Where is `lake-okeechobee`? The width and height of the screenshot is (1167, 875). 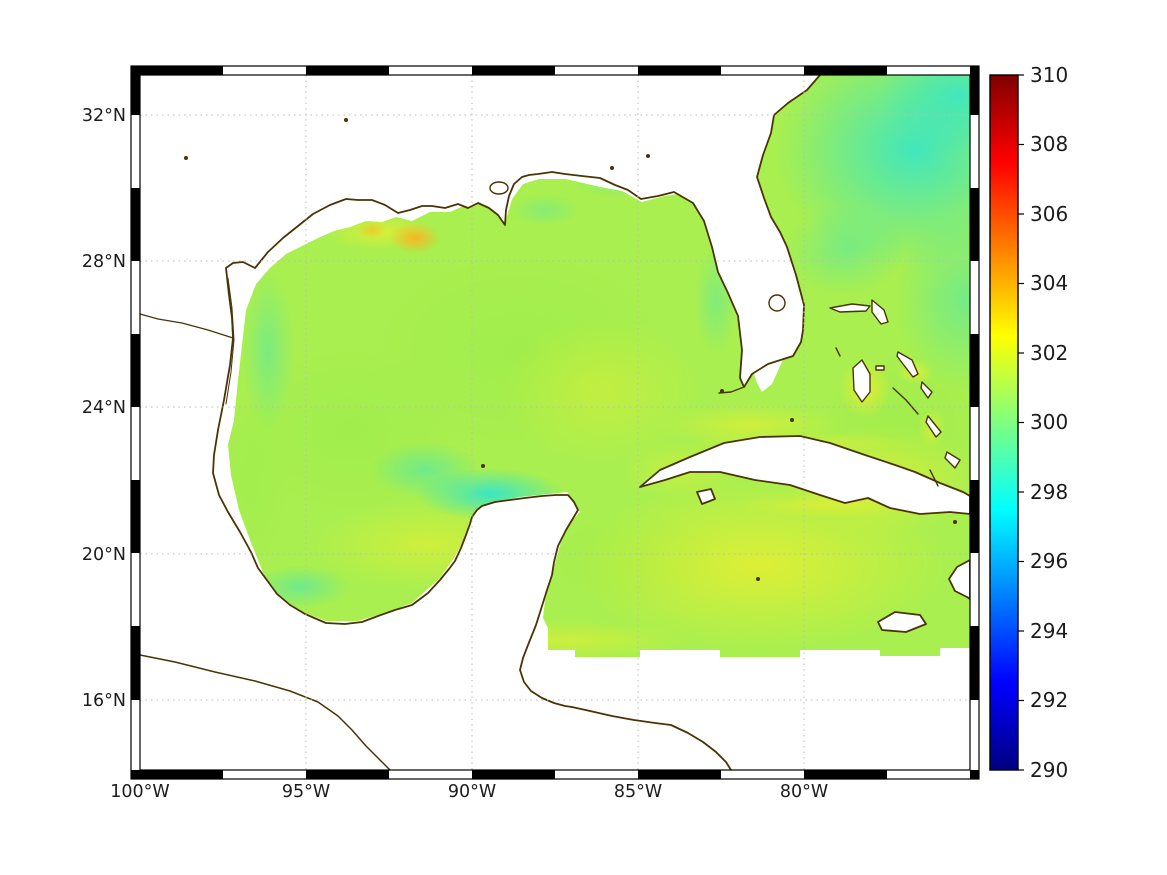
lake-okeechobee is located at coordinates (777, 303).